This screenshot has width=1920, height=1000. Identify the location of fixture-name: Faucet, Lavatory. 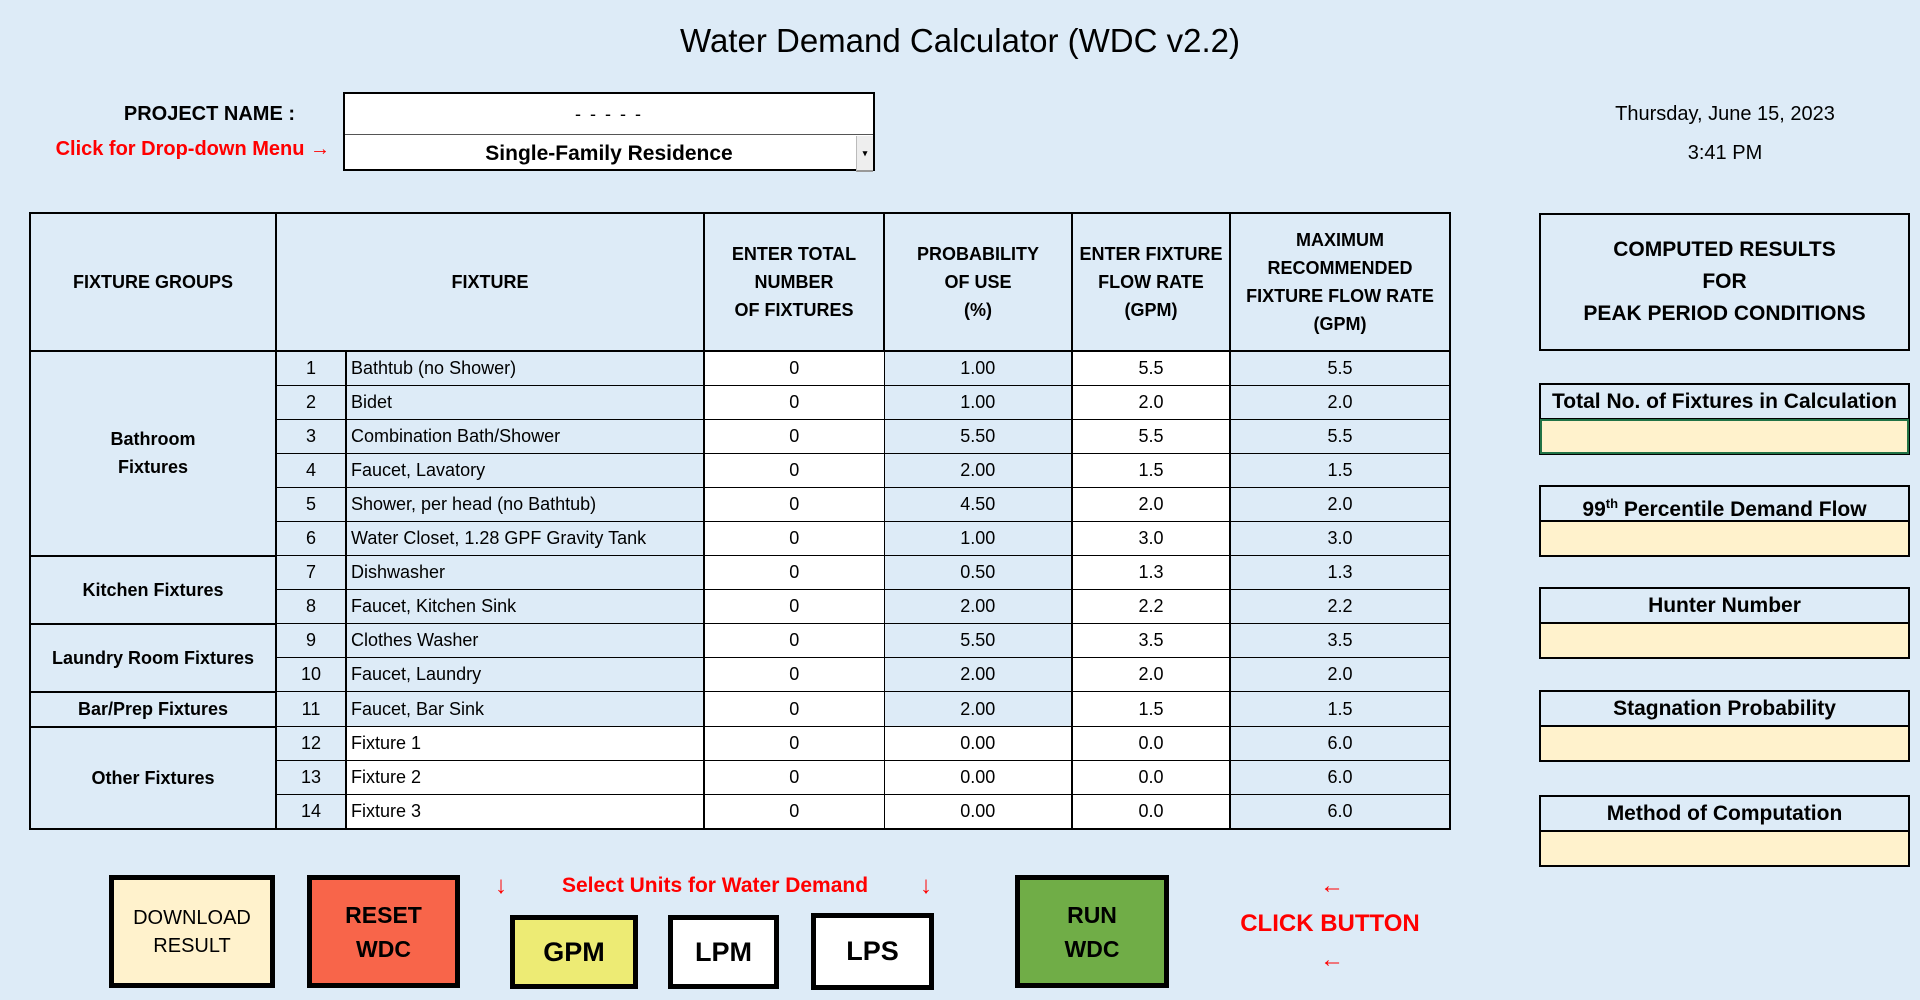
(525, 470).